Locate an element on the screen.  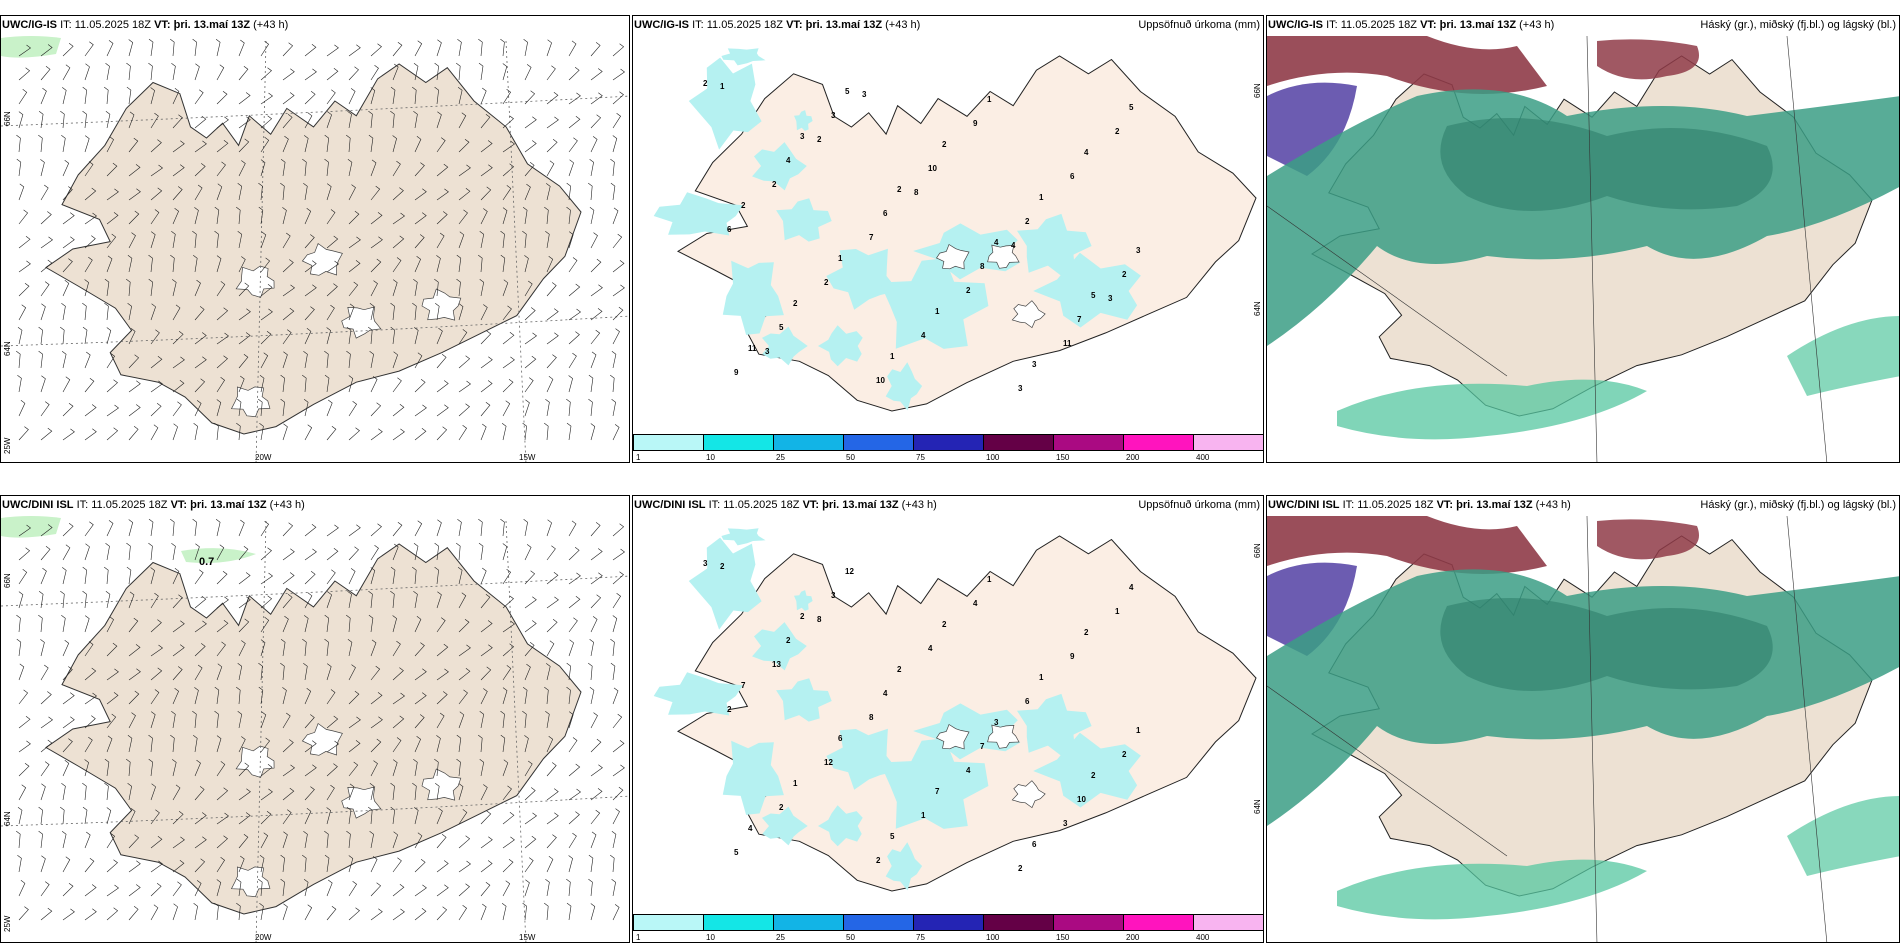
precip-value: 3 is located at coordinates (705, 563).